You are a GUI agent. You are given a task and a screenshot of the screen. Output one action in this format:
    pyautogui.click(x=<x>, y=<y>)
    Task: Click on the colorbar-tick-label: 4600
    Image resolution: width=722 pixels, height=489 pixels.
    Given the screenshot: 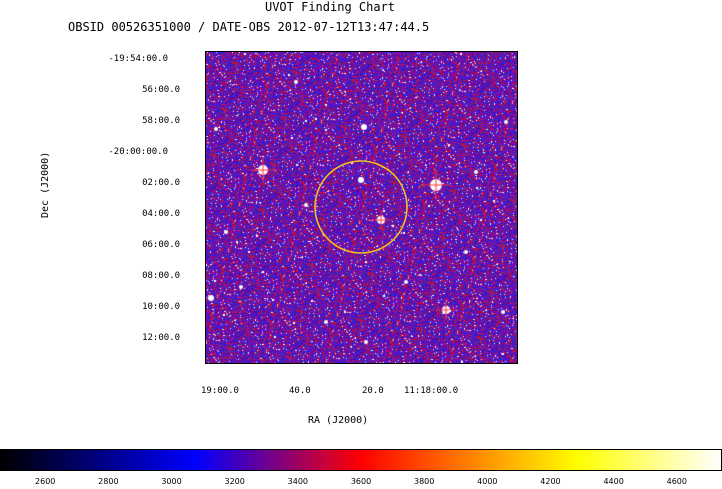 What is the action you would take?
    pyautogui.click(x=676, y=481)
    